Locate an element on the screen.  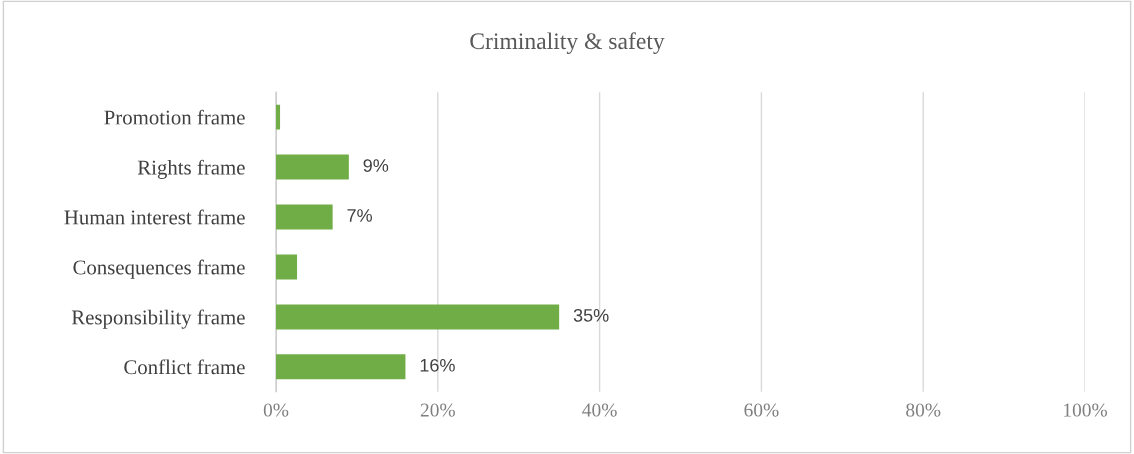
y-tick-label: Promotion frame is located at coordinates (174, 117).